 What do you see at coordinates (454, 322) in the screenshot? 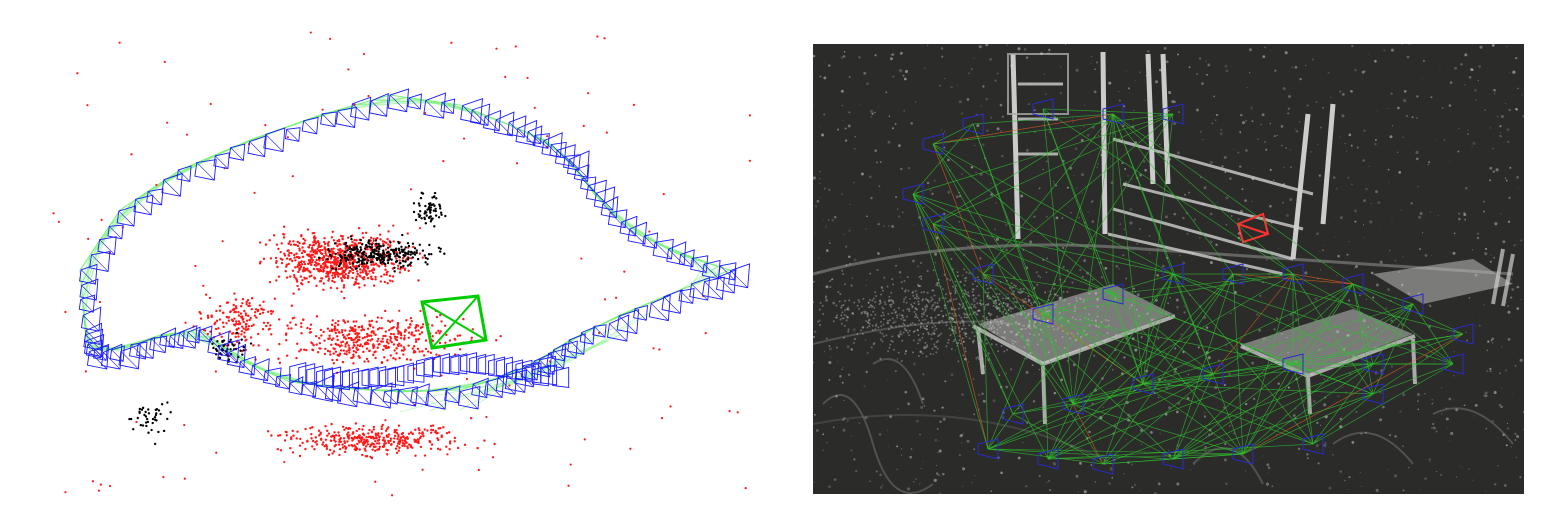
I see `current-camera` at bounding box center [454, 322].